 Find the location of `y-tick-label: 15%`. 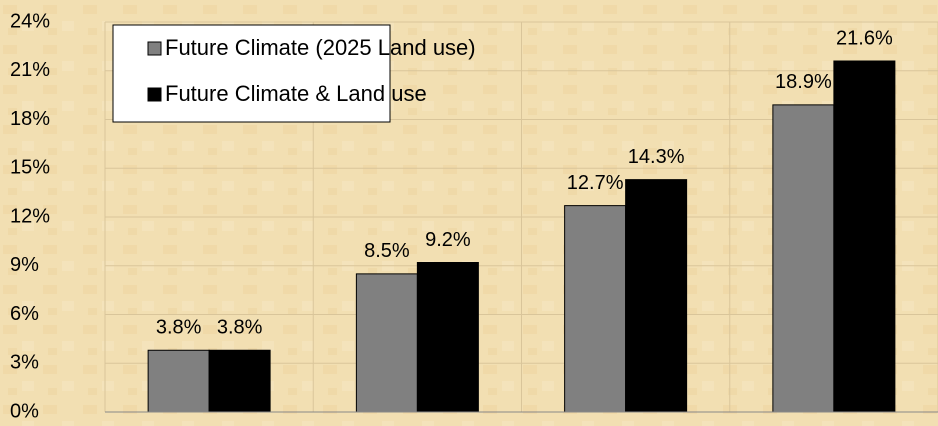

y-tick-label: 15% is located at coordinates (30, 168).